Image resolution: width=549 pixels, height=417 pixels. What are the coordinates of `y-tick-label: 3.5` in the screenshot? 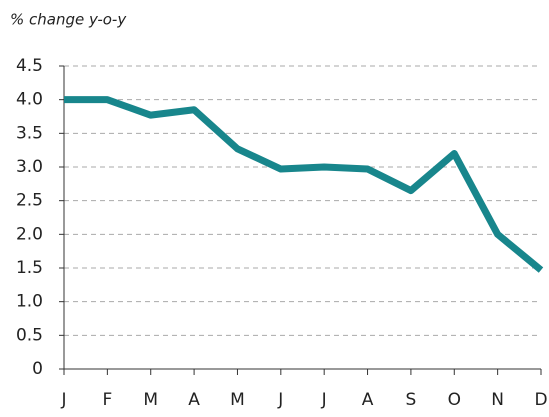 It's located at (29, 133).